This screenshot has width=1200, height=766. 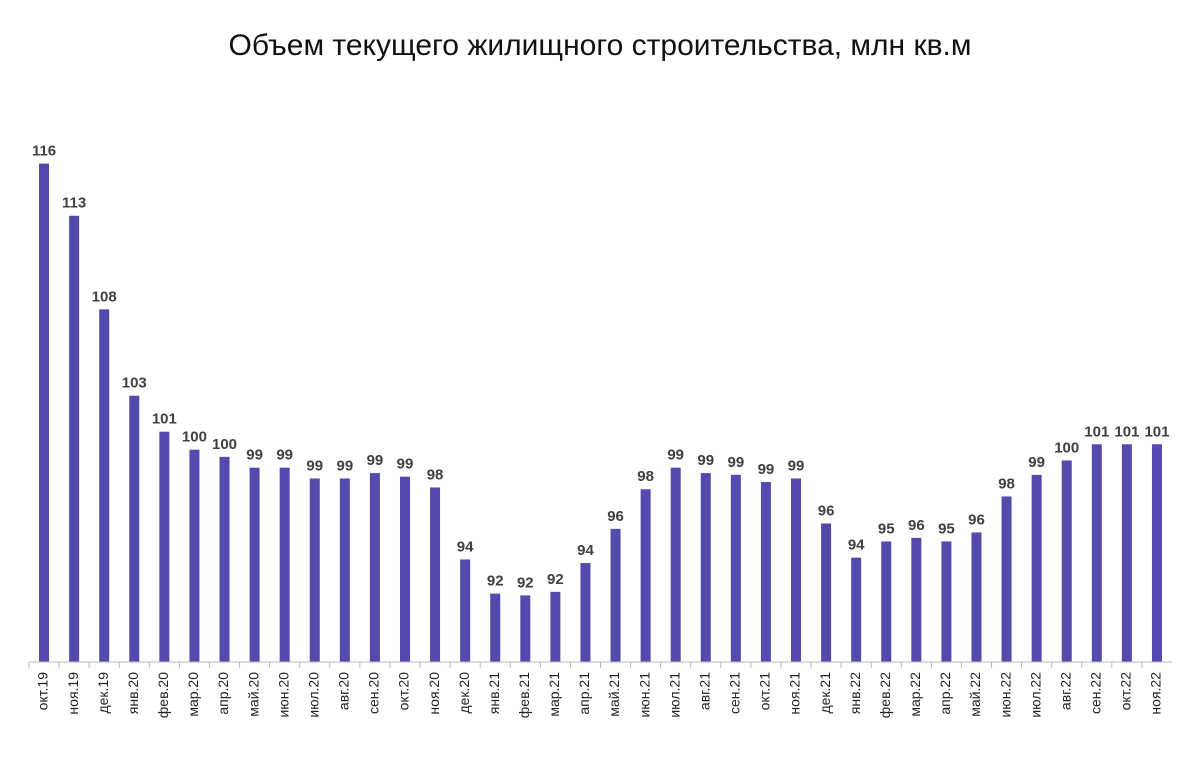 I want to click on x-tick-label: апр.22, so click(x=945, y=693).